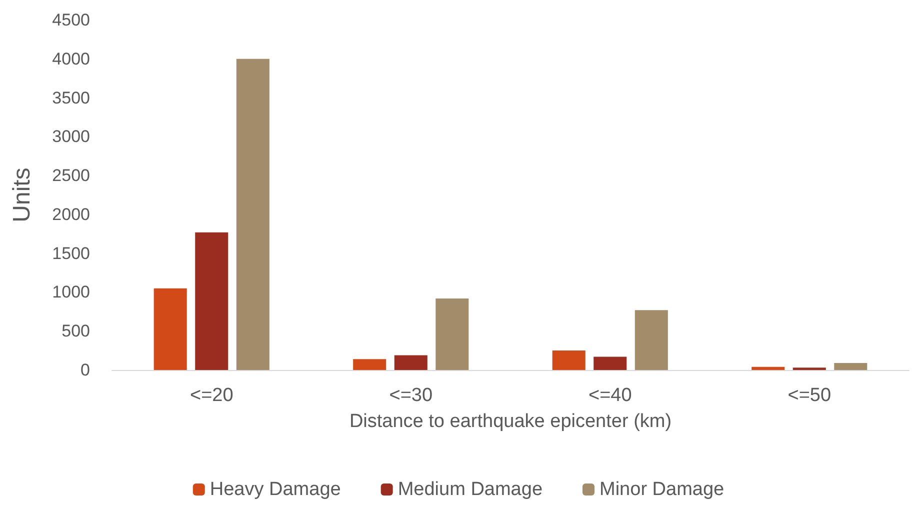  I want to click on y-tick-label: 1500, so click(71, 253).